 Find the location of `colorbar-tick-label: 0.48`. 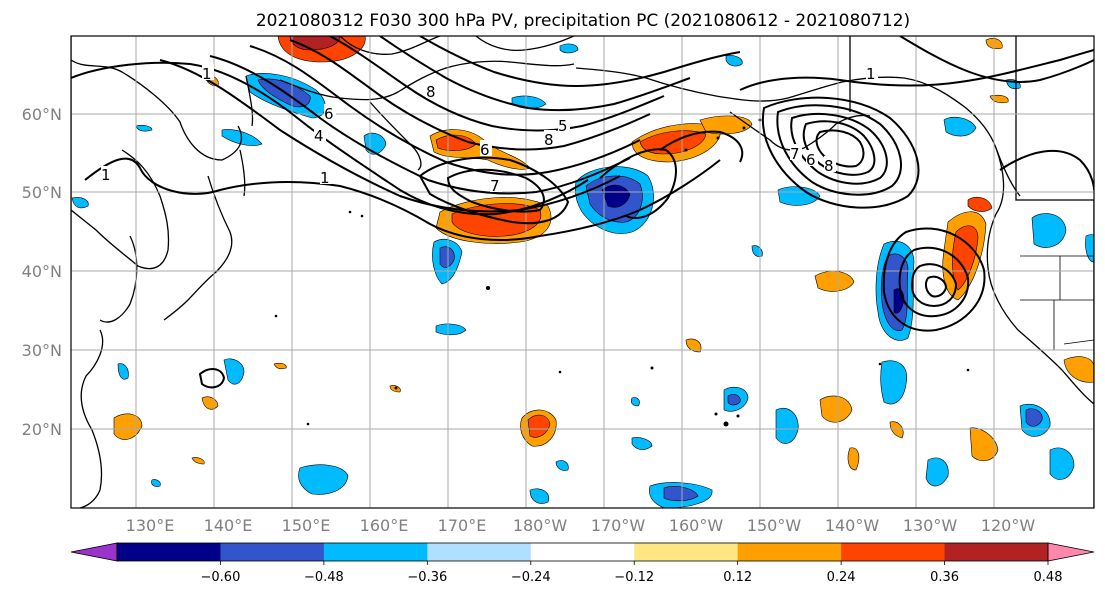

colorbar-tick-label: 0.48 is located at coordinates (1048, 577).